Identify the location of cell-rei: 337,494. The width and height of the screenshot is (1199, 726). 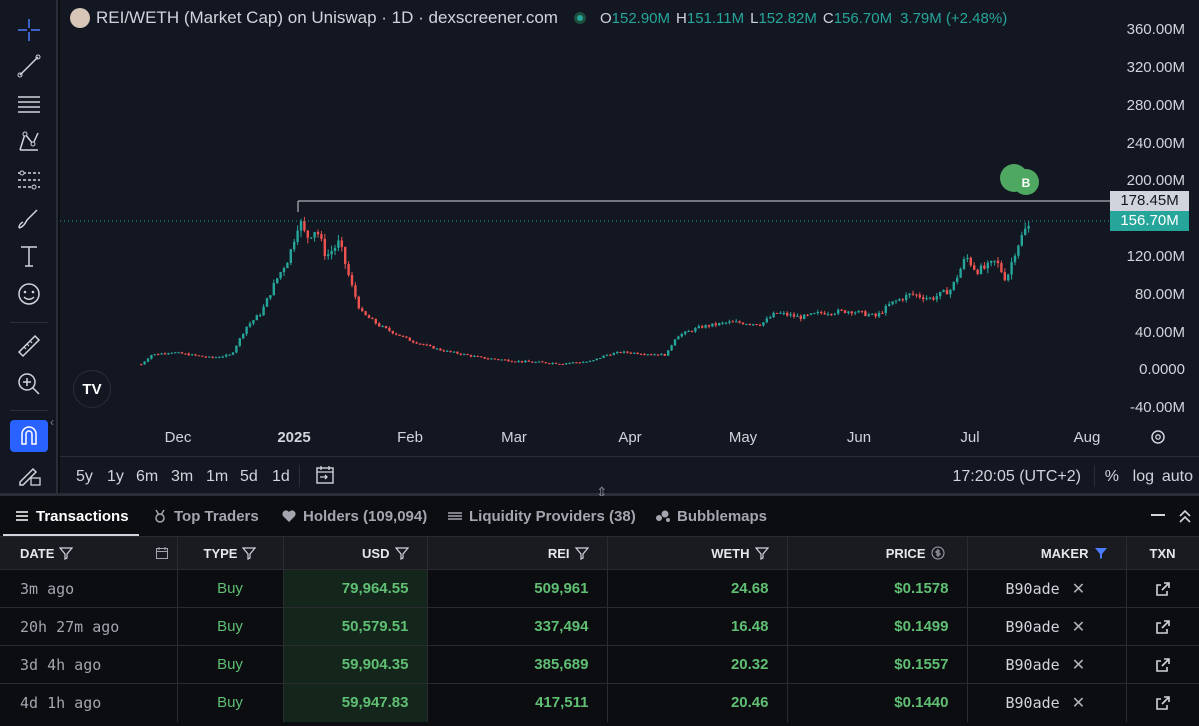
(517, 626).